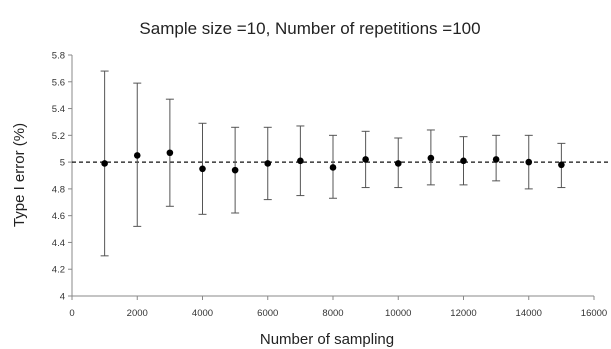 This screenshot has height=349, width=611. I want to click on x-tick-label: 10000, so click(398, 313).